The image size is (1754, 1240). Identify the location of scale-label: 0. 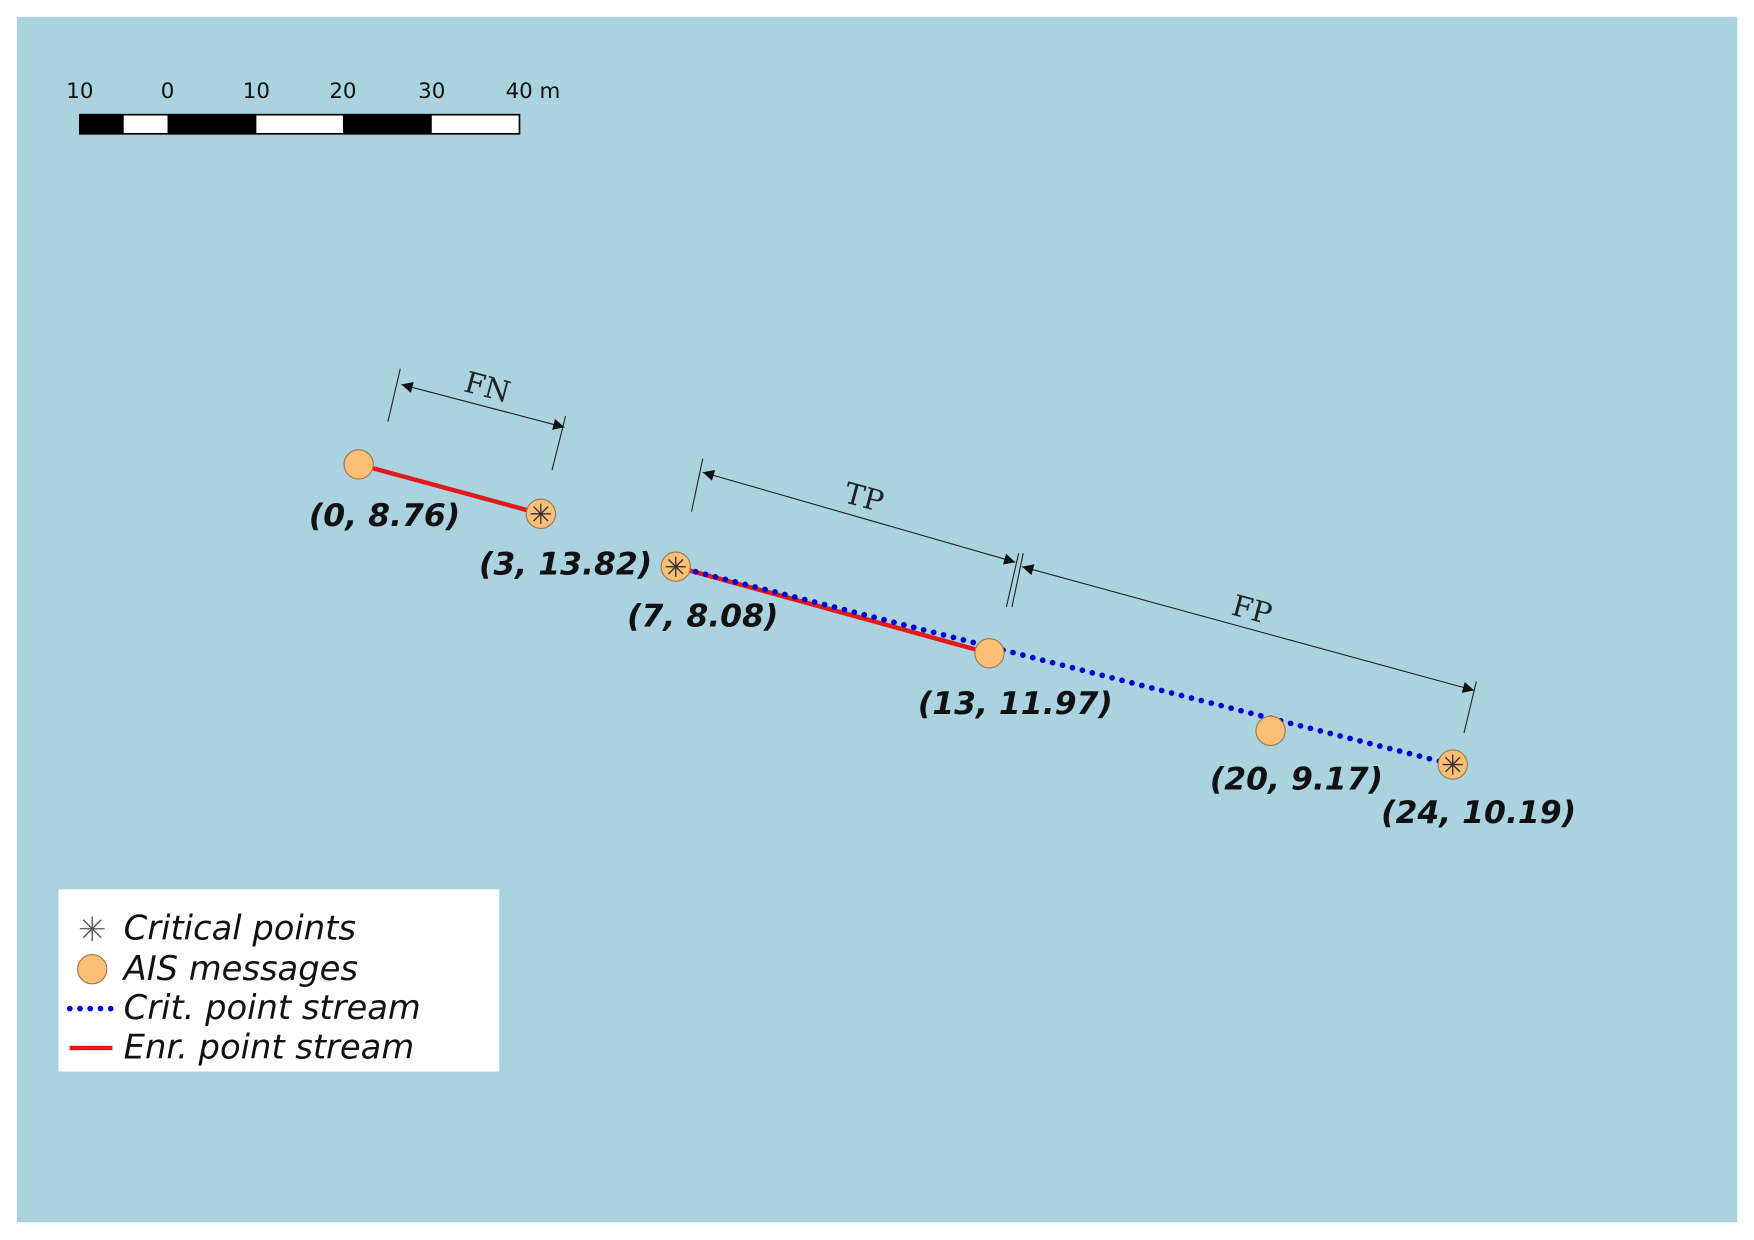
(168, 91).